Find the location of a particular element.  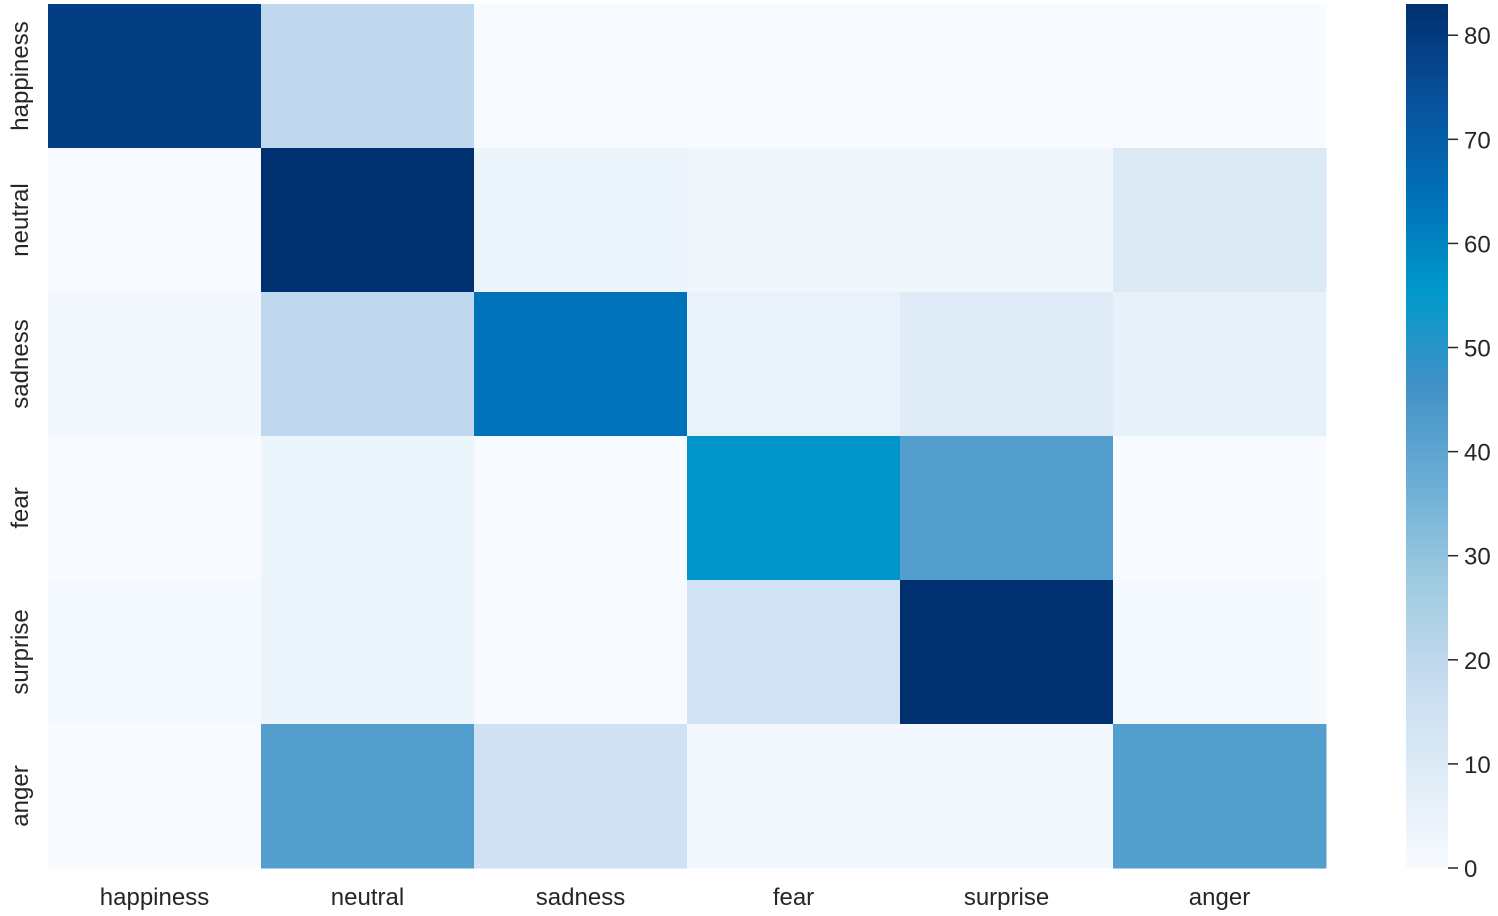

colorbar-tick-label: 10 is located at coordinates (1477, 765).